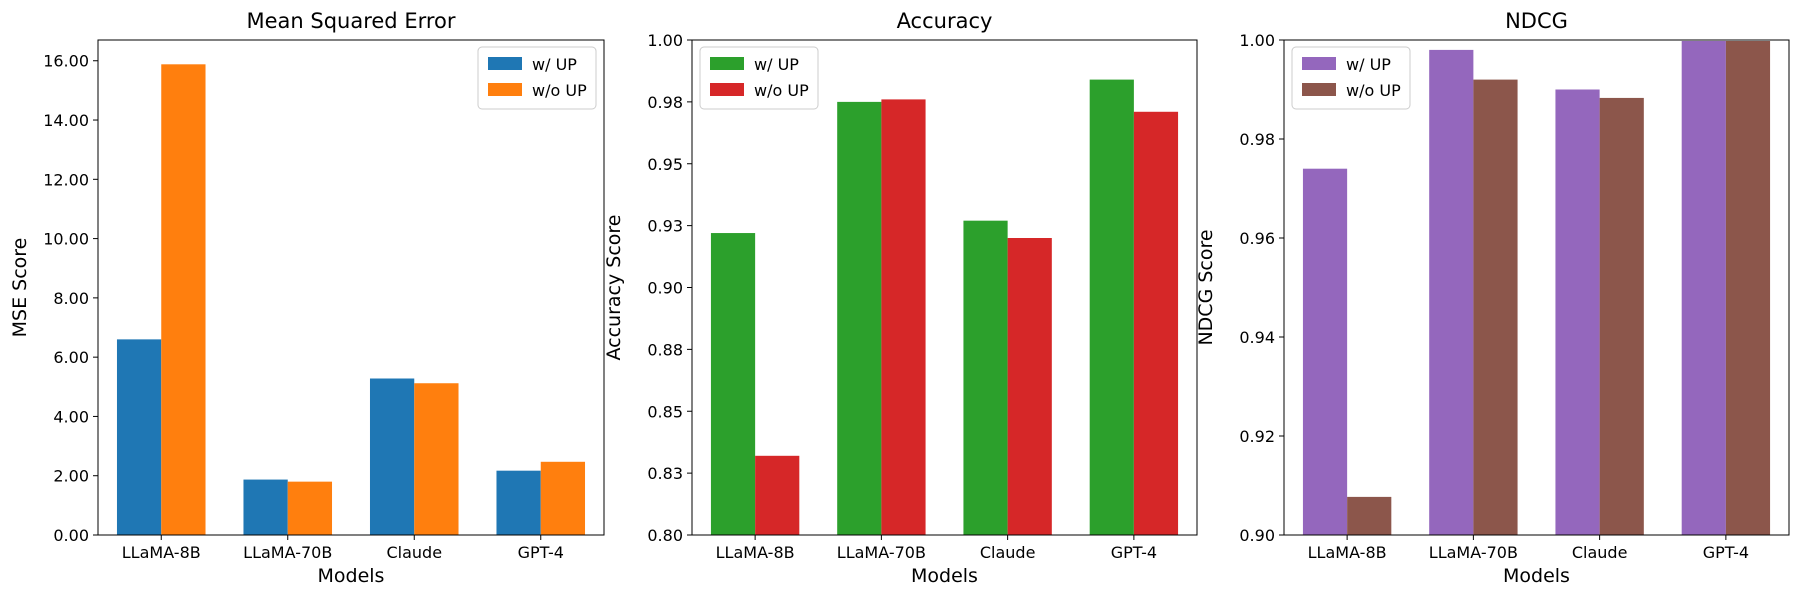 Image resolution: width=1800 pixels, height=604 pixels. What do you see at coordinates (665, 164) in the screenshot?
I see `y-tick-label: 0.95` at bounding box center [665, 164].